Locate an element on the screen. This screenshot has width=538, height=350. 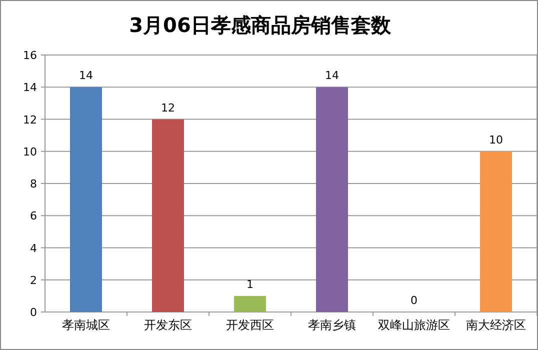
data-label: 0 is located at coordinates (414, 300).